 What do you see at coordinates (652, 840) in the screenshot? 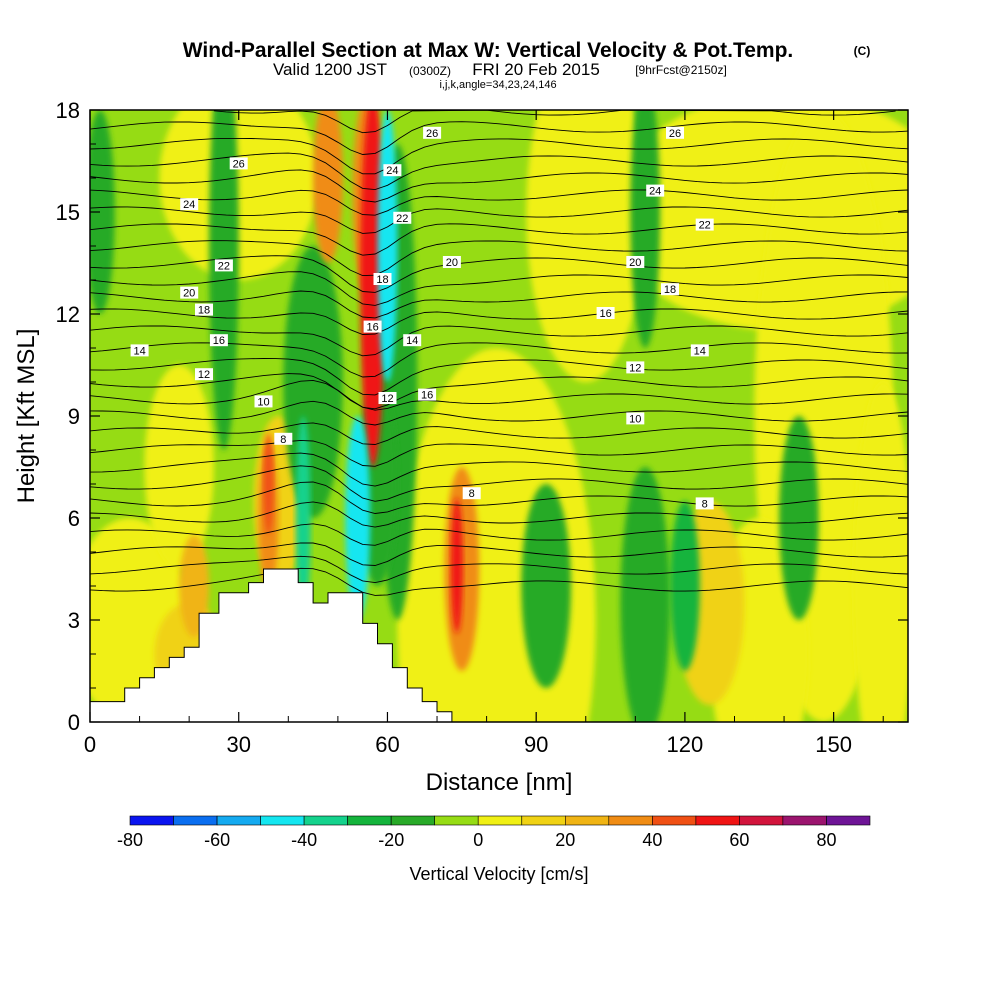
I see `colorbar-tick-label: 40` at bounding box center [652, 840].